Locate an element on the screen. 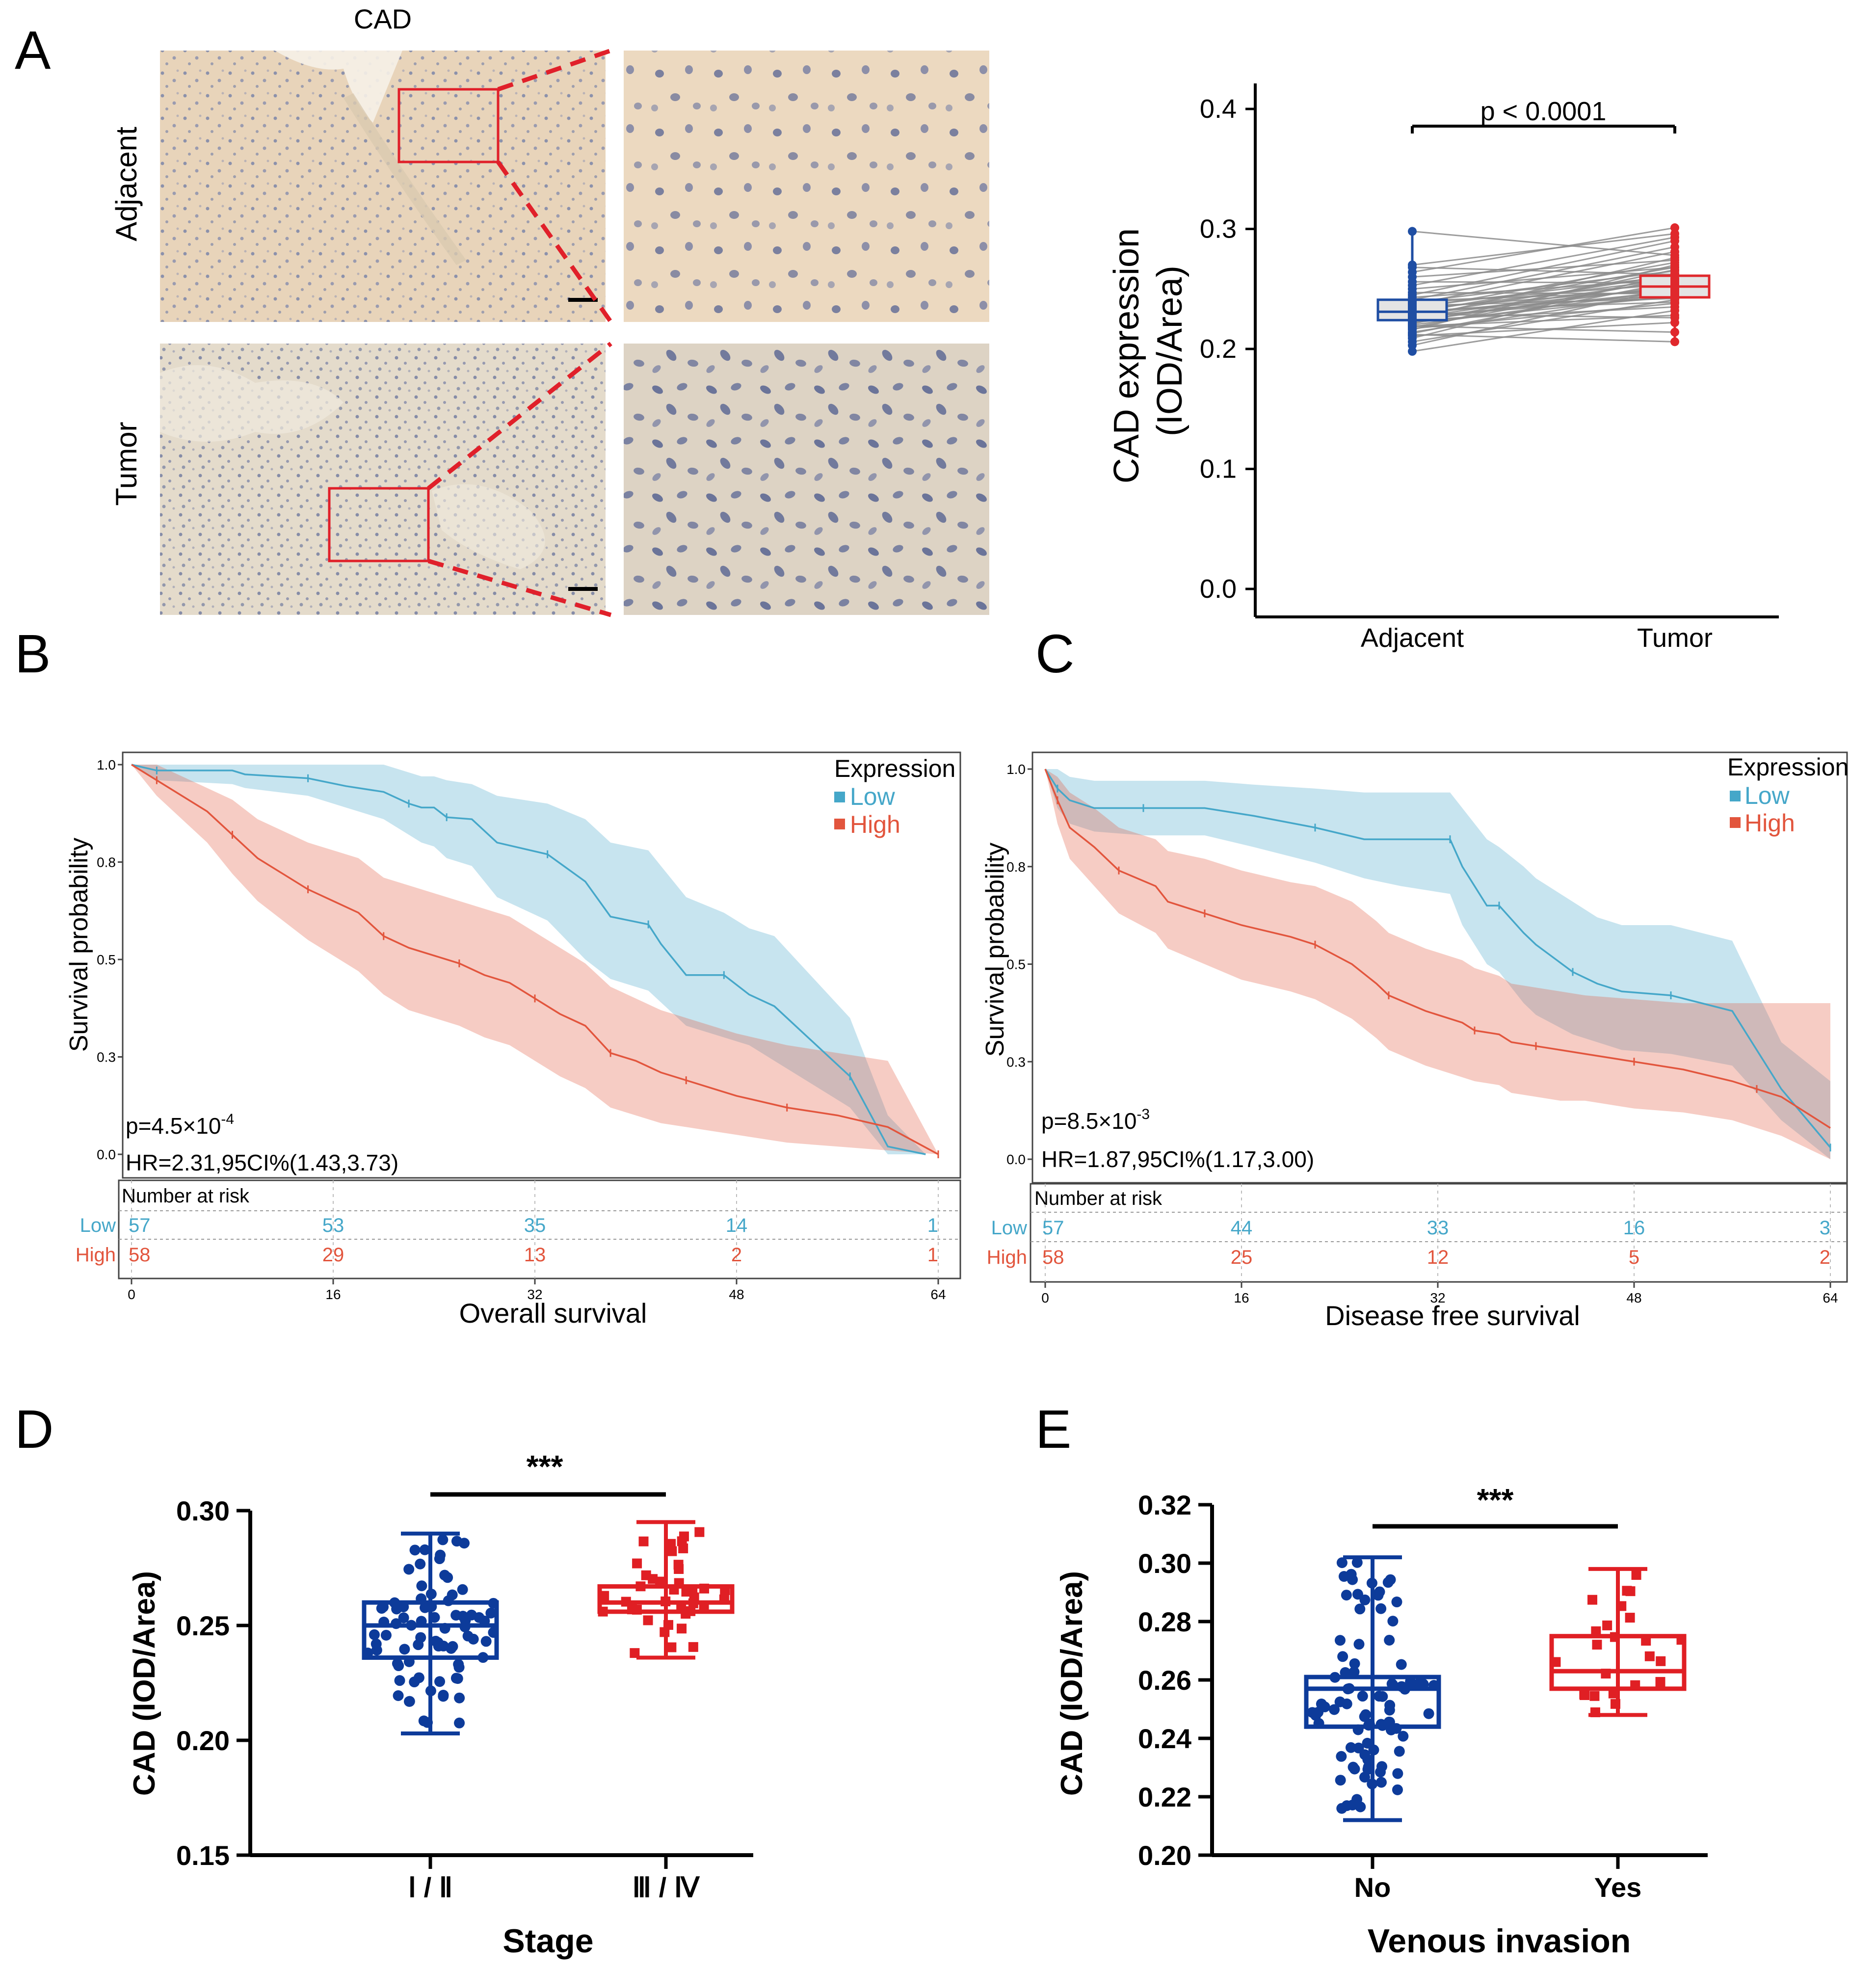 The image size is (1876, 1970). legend-swatch-high is located at coordinates (839, 824).